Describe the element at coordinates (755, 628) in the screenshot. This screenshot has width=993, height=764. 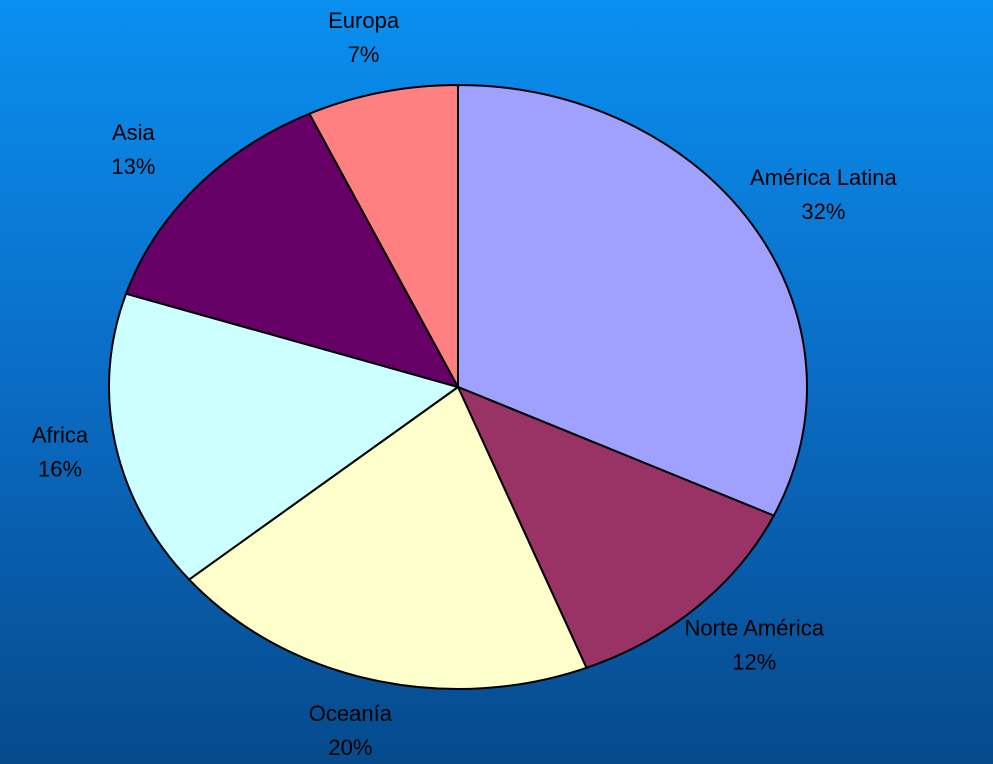
I see `slice-label: Norte América` at that location.